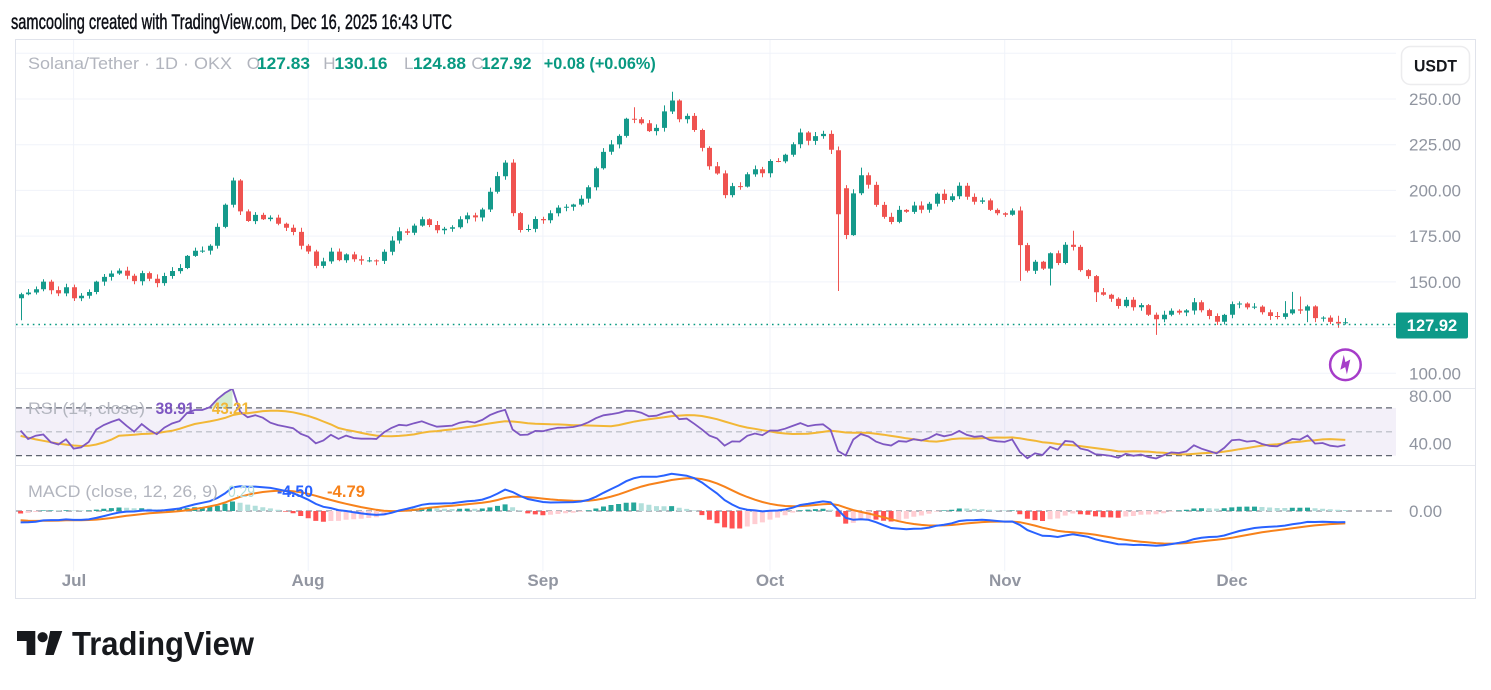 This screenshot has width=1491, height=690. Describe the element at coordinates (241, 491) in the screenshot. I see `svg-text: 0.29` at that location.